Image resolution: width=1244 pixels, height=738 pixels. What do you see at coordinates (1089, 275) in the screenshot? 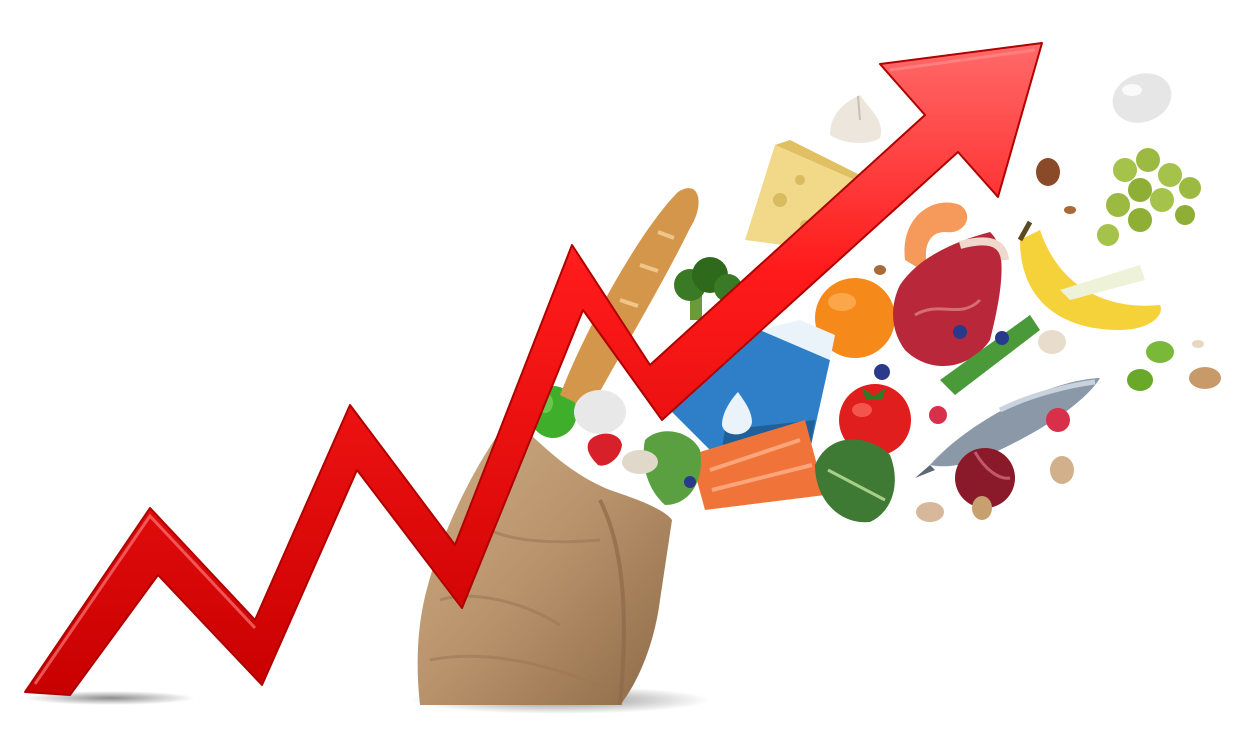
I see `banana-icon` at bounding box center [1089, 275].